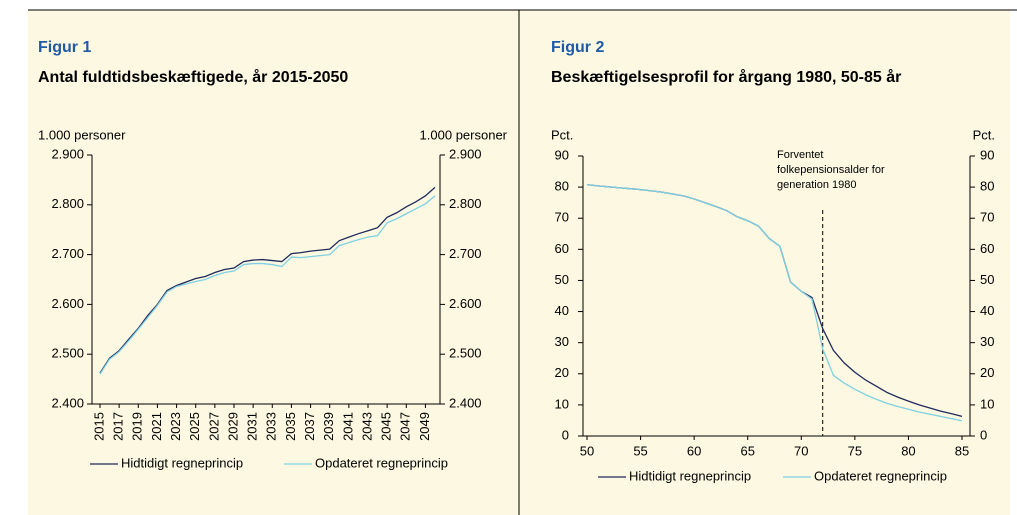  What do you see at coordinates (328, 426) in the screenshot?
I see `x-tick-label: 2039` at bounding box center [328, 426].